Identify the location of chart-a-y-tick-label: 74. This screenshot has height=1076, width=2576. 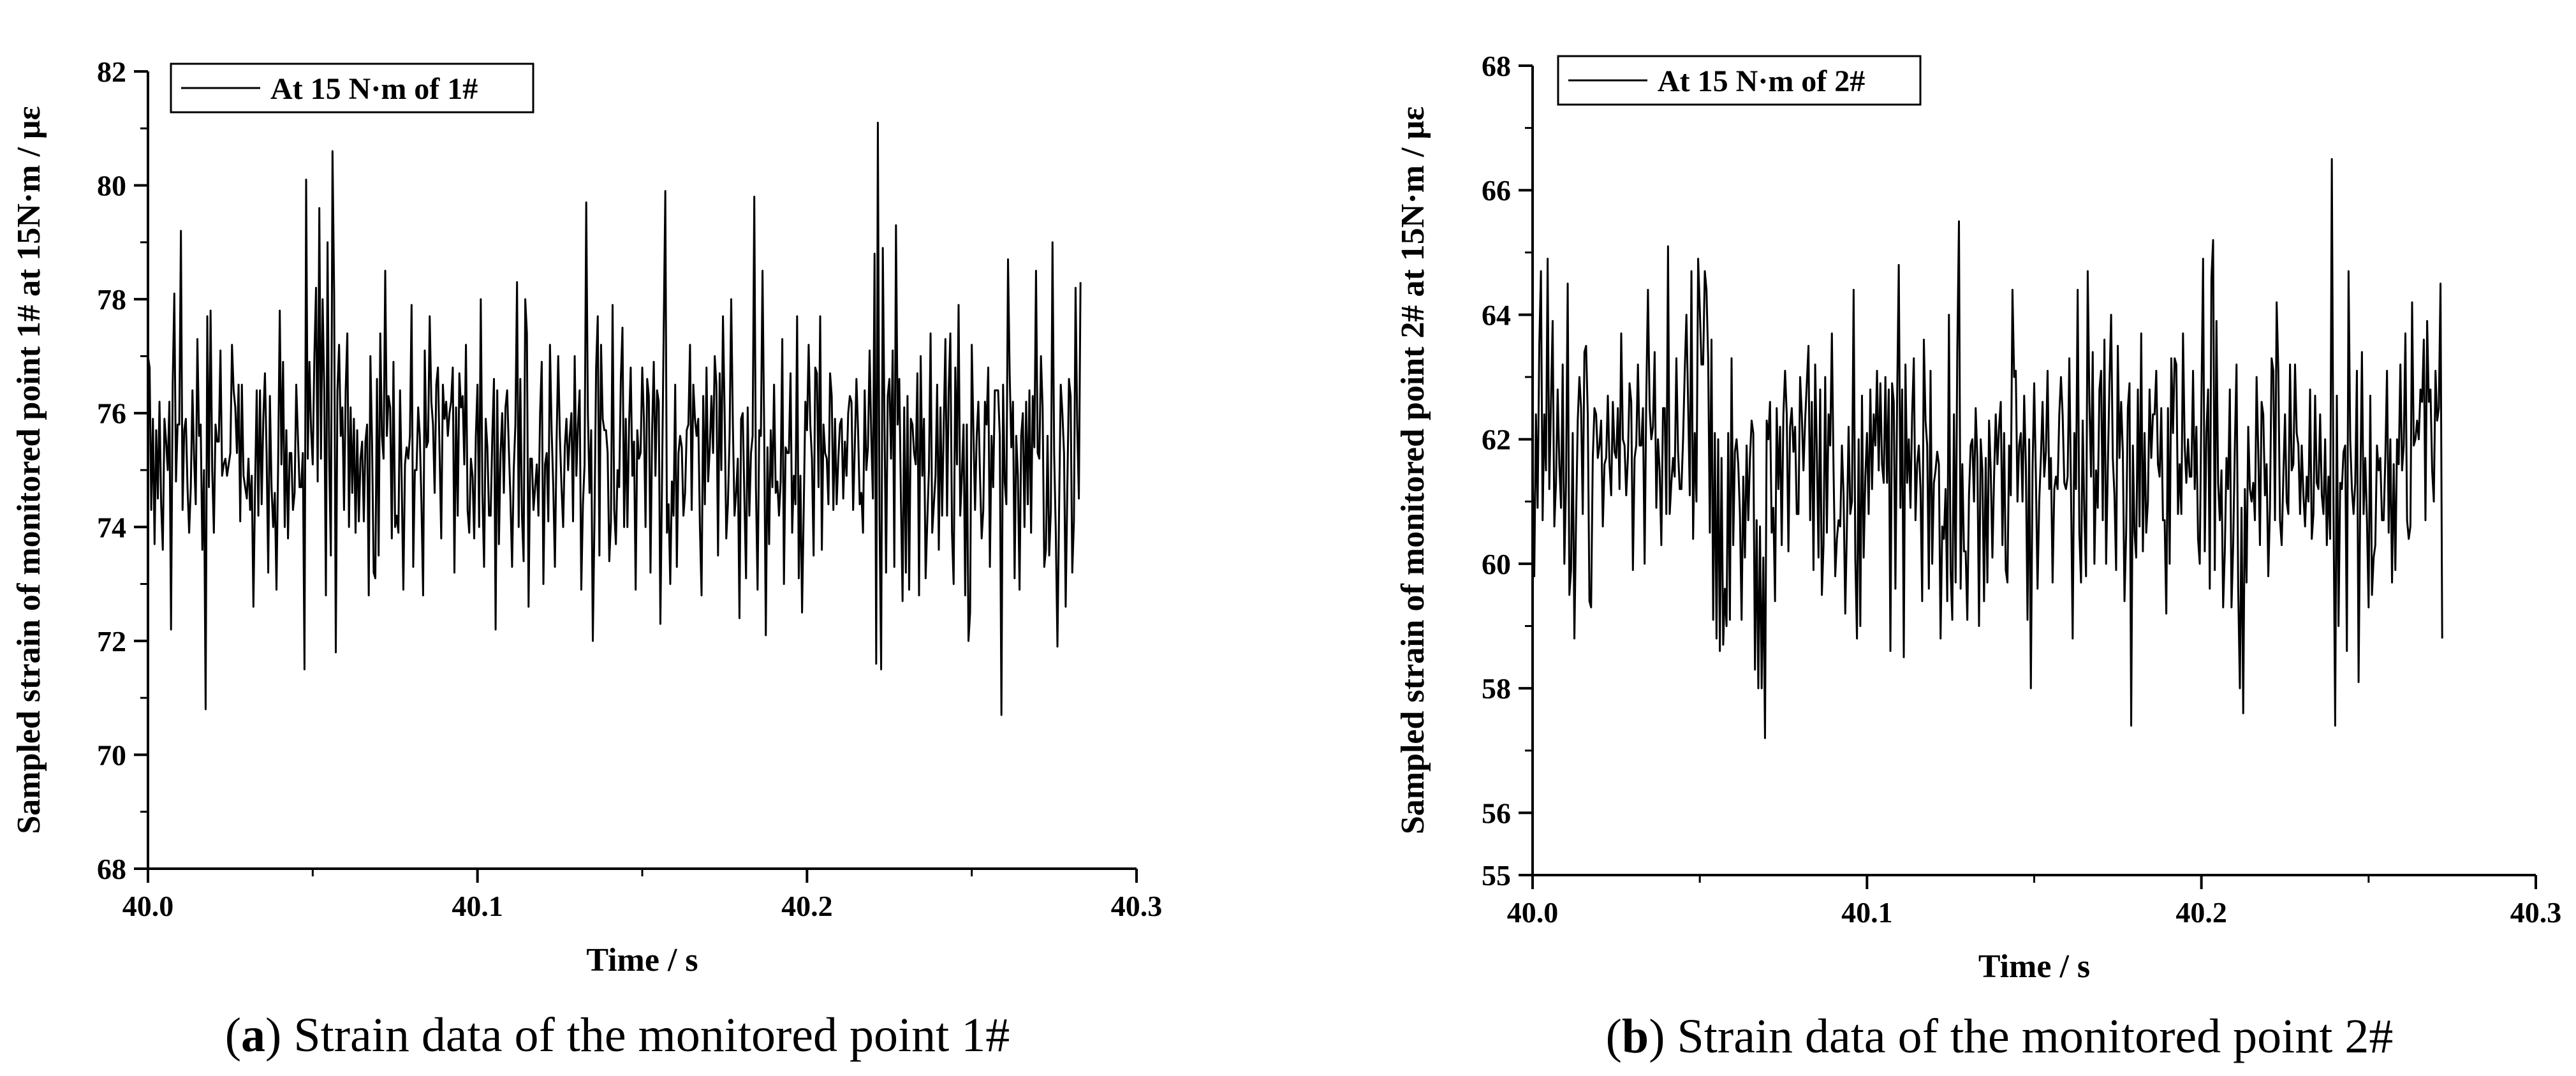
(111, 527).